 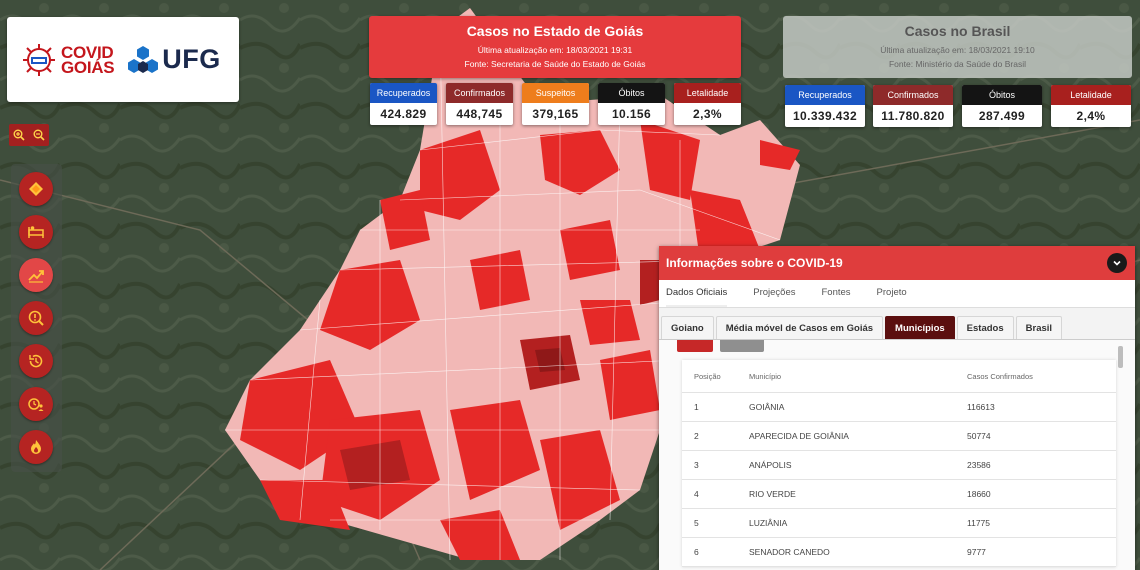 I want to click on virus-icon, so click(x=39, y=59).